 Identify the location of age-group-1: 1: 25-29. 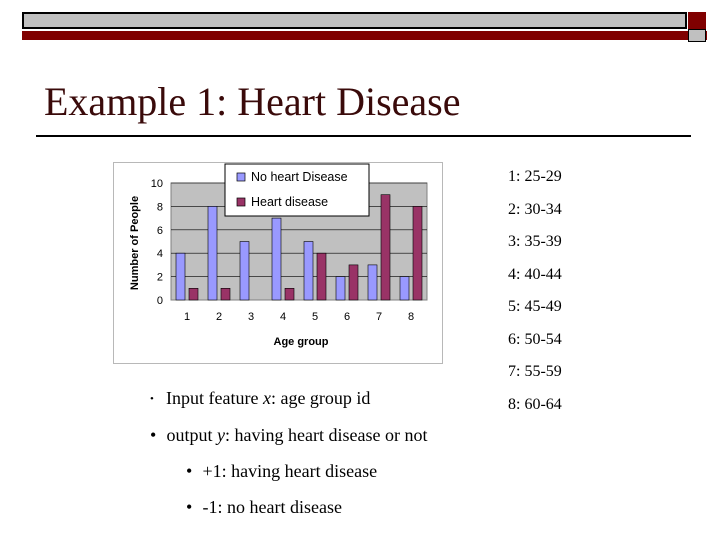
(535, 176).